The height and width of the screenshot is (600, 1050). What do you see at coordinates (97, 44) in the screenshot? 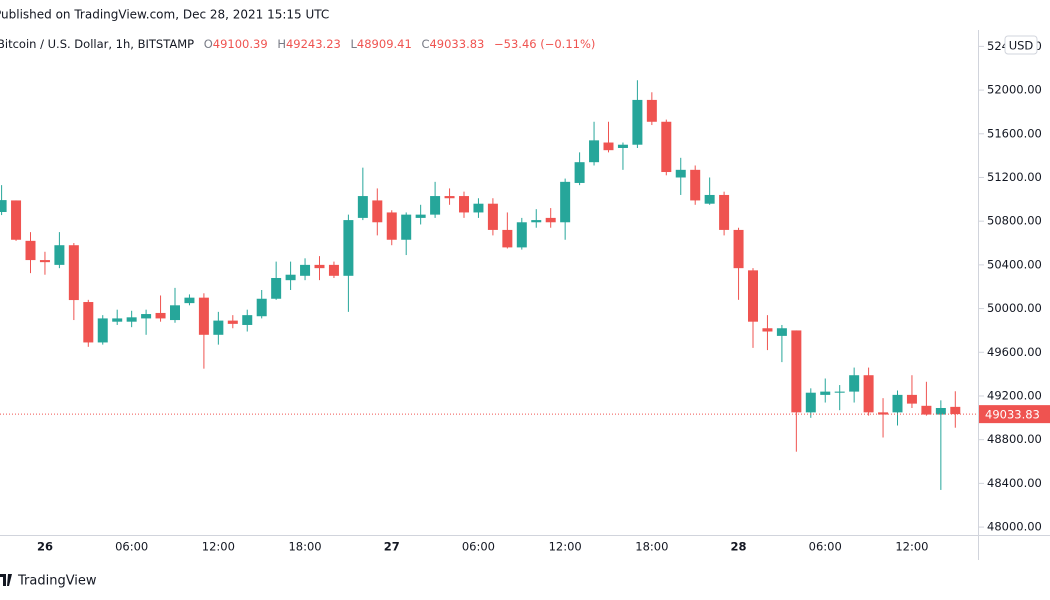
I see `symbol: Bitcoin / U.S. Dollar, 1h, BITSTAMP` at bounding box center [97, 44].